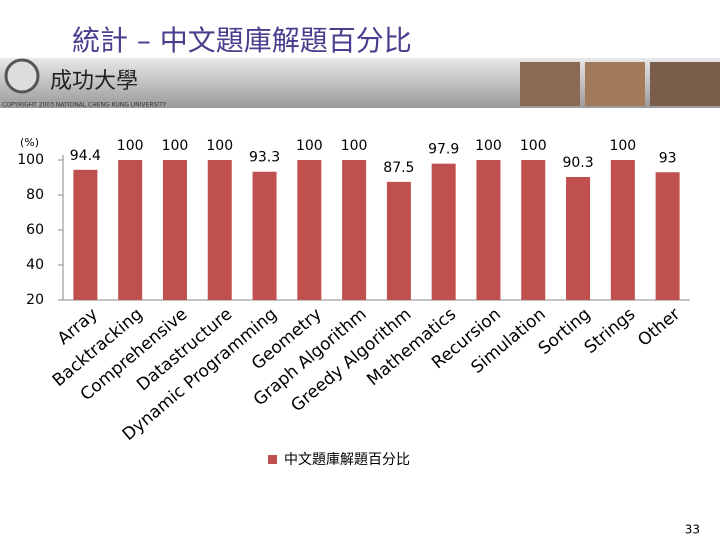  I want to click on value-label: 93.3, so click(264, 158).